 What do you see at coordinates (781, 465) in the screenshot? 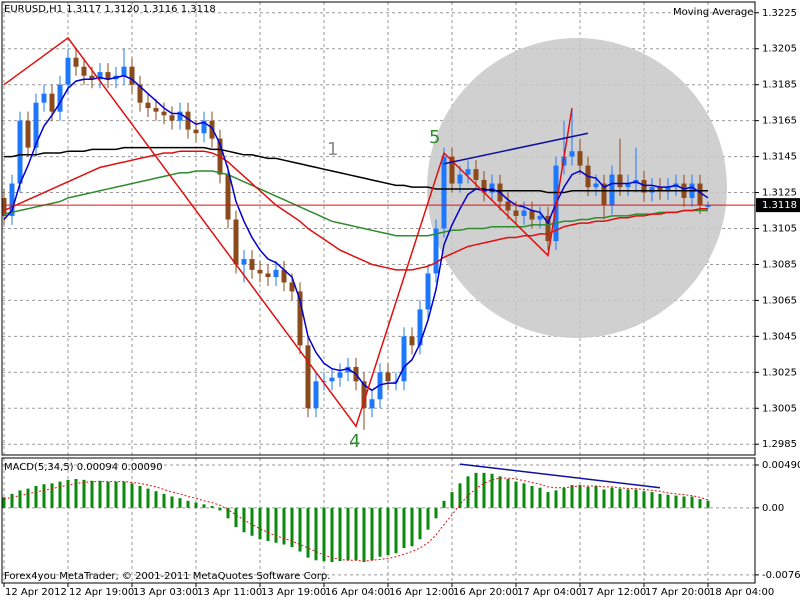
I see `y-tick-label: 0.00490` at bounding box center [781, 465].